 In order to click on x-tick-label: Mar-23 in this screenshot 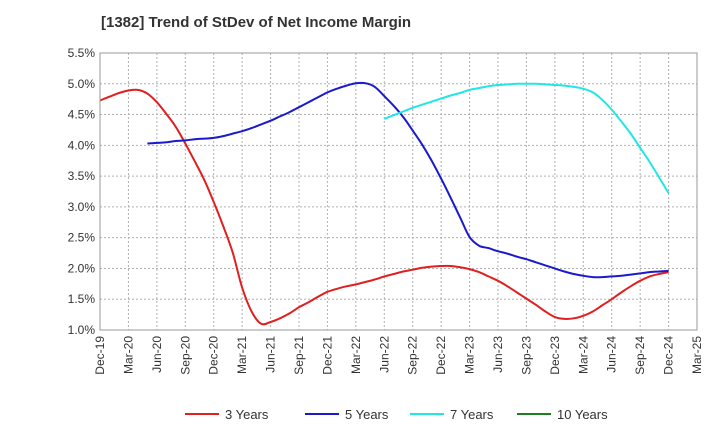, I will do `click(470, 355)`.